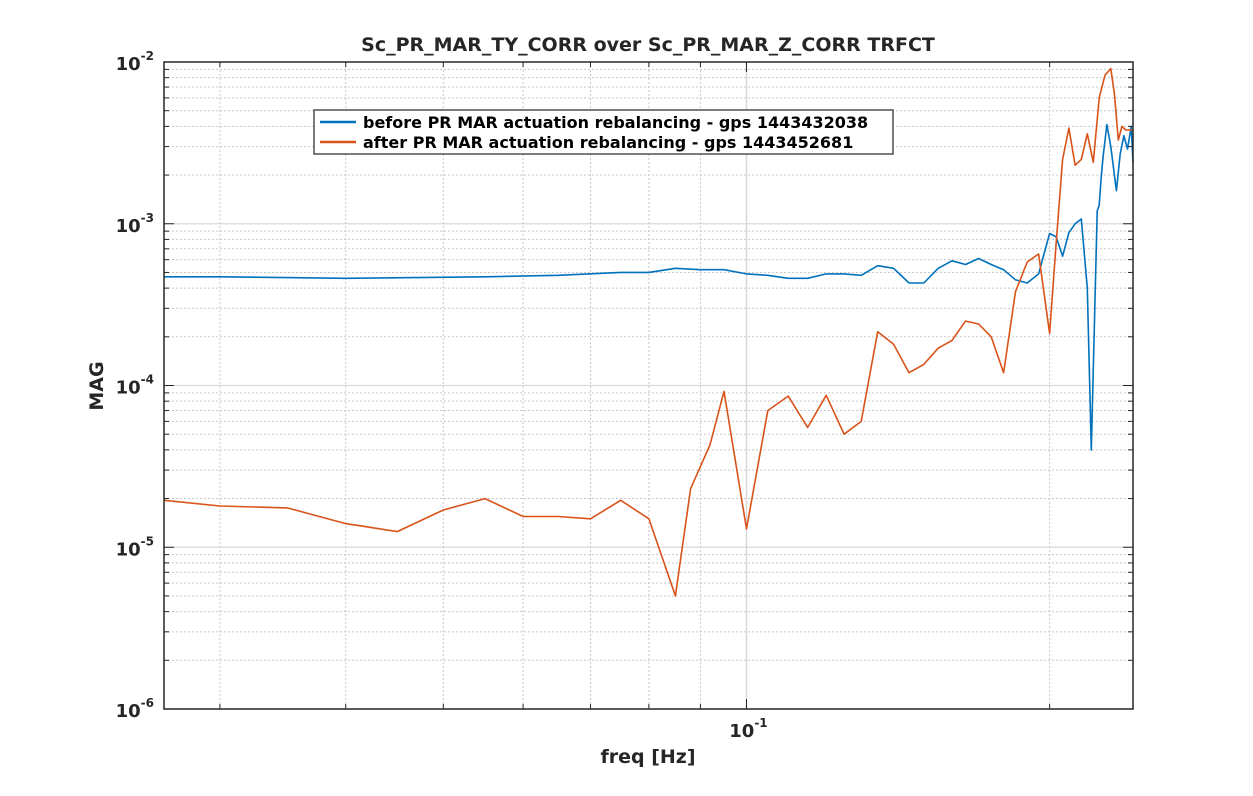 This screenshot has height=796, width=1253. Describe the element at coordinates (147, 541) in the screenshot. I see `y-tick-label-exponent: -5` at that location.